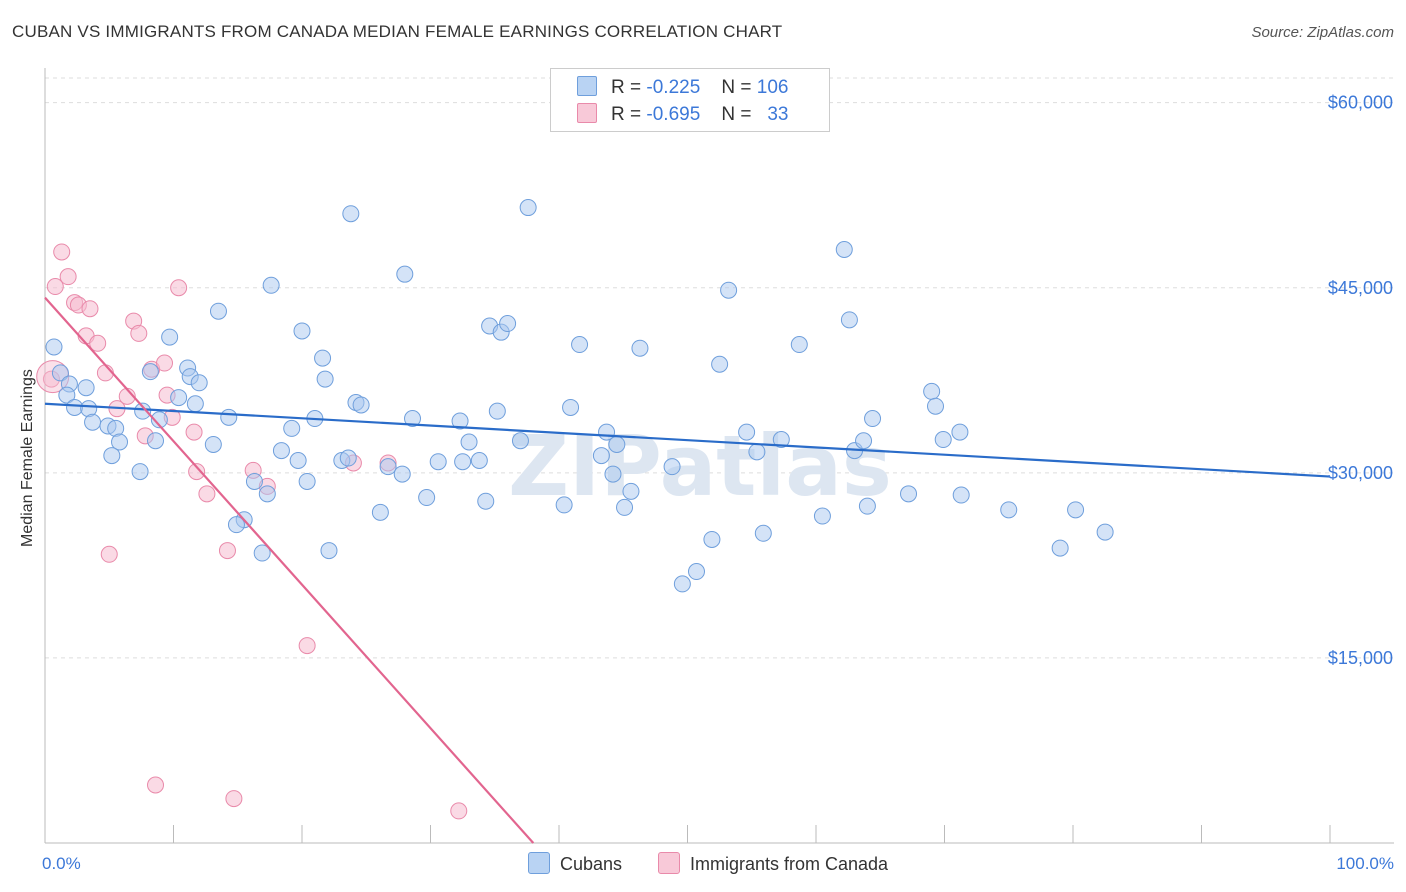  I want to click on legend-row-cubans: R = -0.225 N = 106, so click(682, 87).